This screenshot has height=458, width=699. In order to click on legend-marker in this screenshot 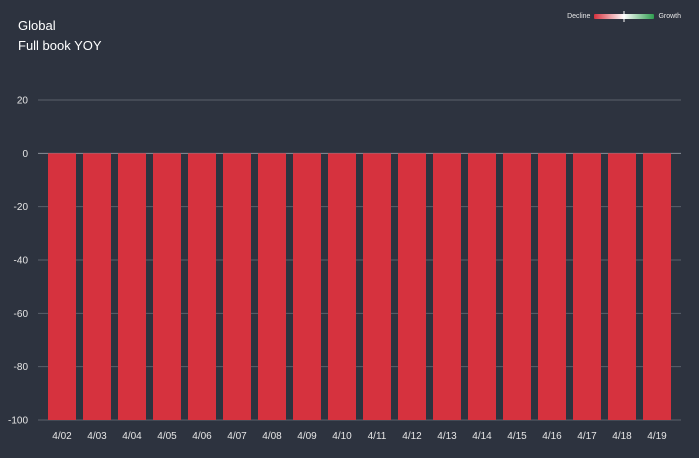, I will do `click(624, 16)`.